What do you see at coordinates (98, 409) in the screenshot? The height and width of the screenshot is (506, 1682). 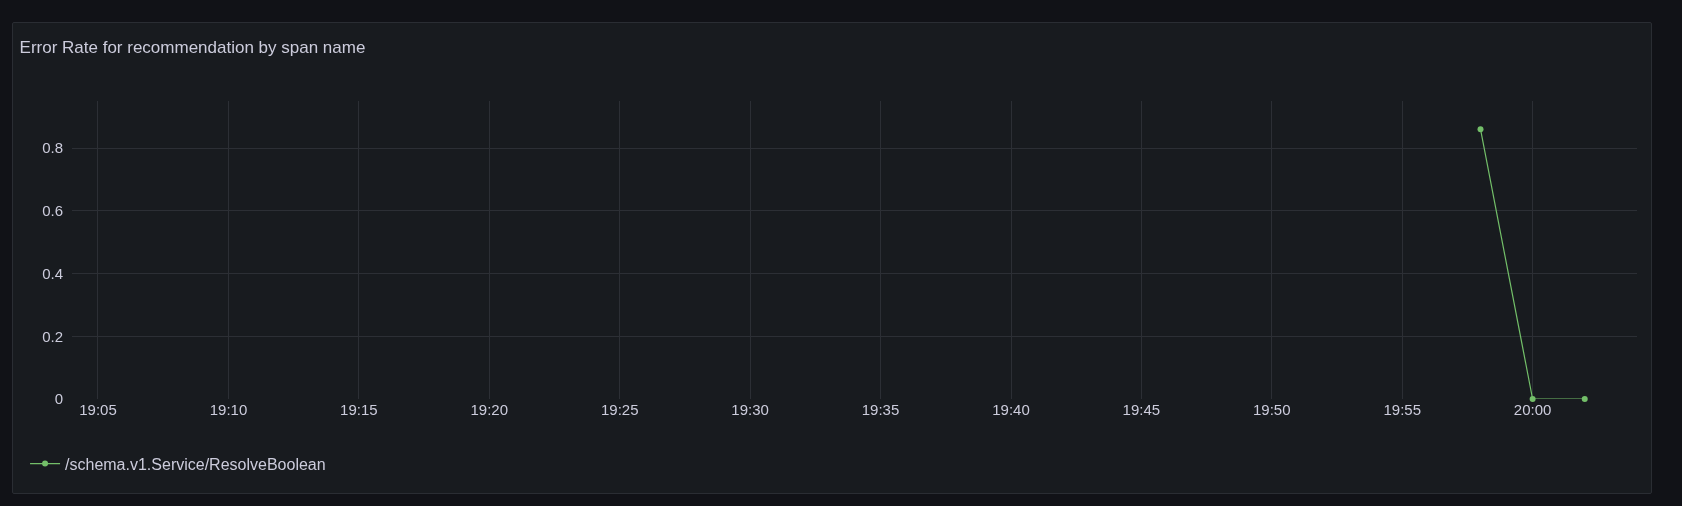 I see `x-tick-label: 19:05` at bounding box center [98, 409].